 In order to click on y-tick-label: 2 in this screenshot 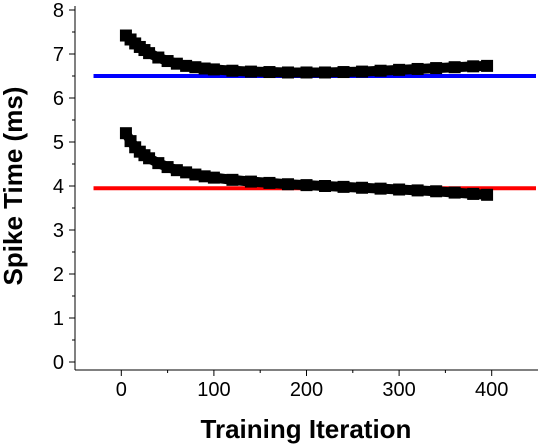, I will do `click(58, 275)`.